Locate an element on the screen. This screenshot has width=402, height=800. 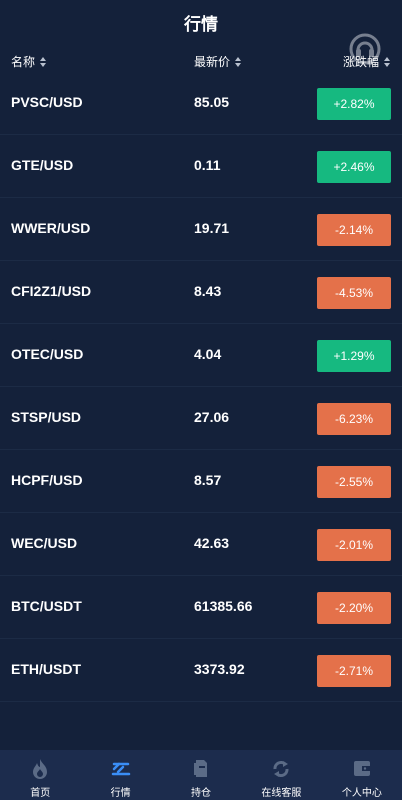
page-title: 行情 is located at coordinates (201, 24).